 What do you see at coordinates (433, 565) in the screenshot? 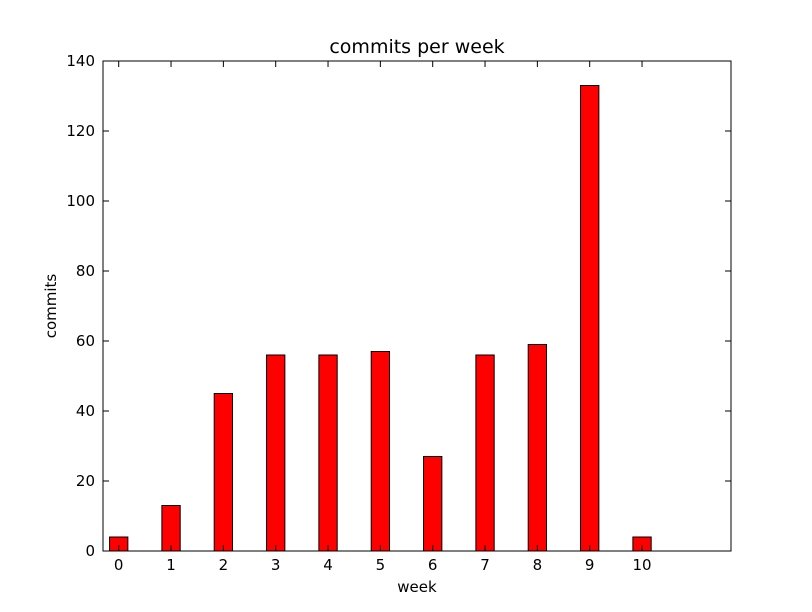
I see `x-tick-label: 6` at bounding box center [433, 565].